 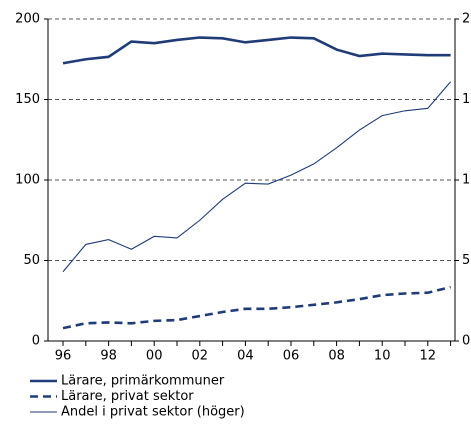 What do you see at coordinates (153, 412) in the screenshot?
I see `legend-label: Andel i privat sektor (höger)` at bounding box center [153, 412].